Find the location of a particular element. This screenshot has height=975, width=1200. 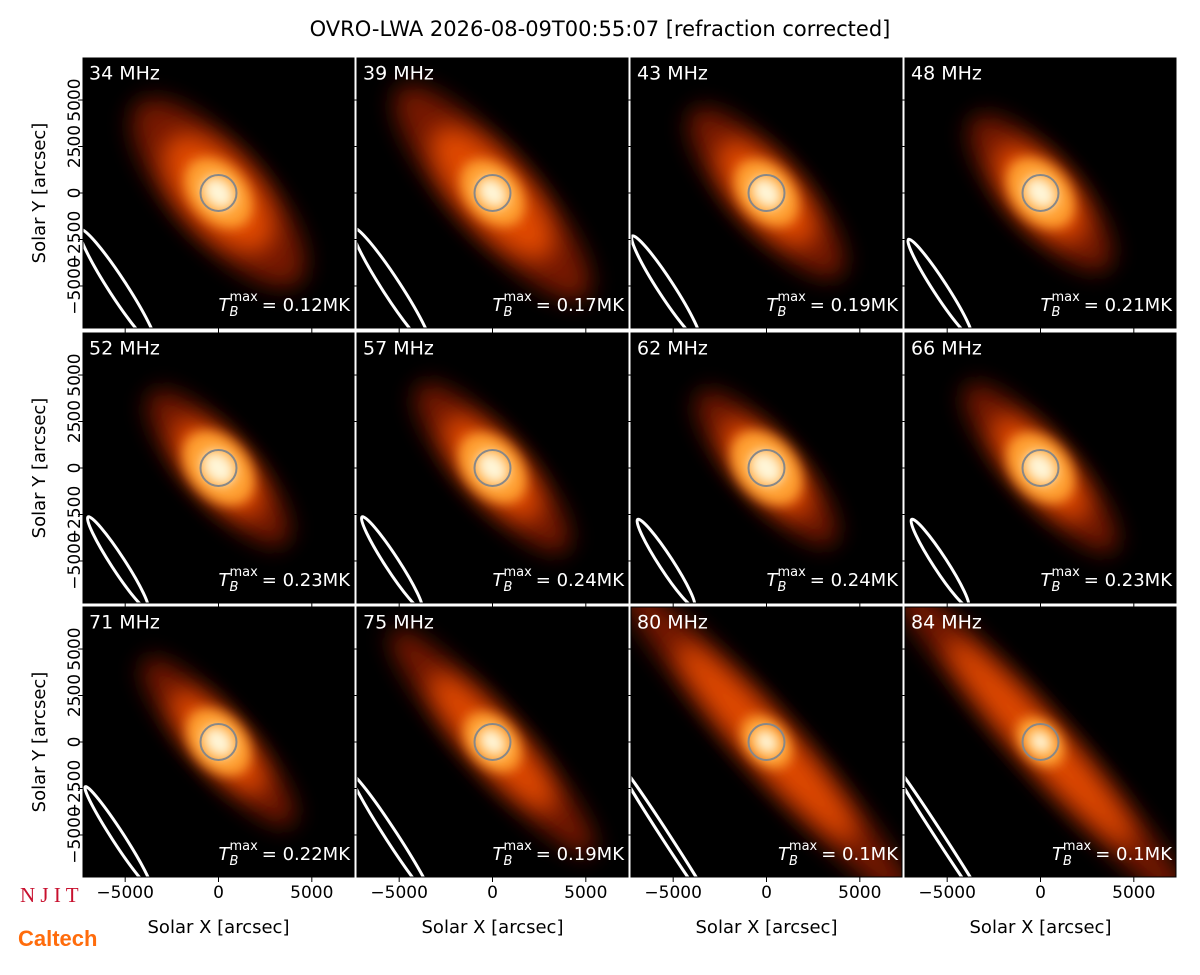

tb-value: = 0.19MK is located at coordinates (854, 305).